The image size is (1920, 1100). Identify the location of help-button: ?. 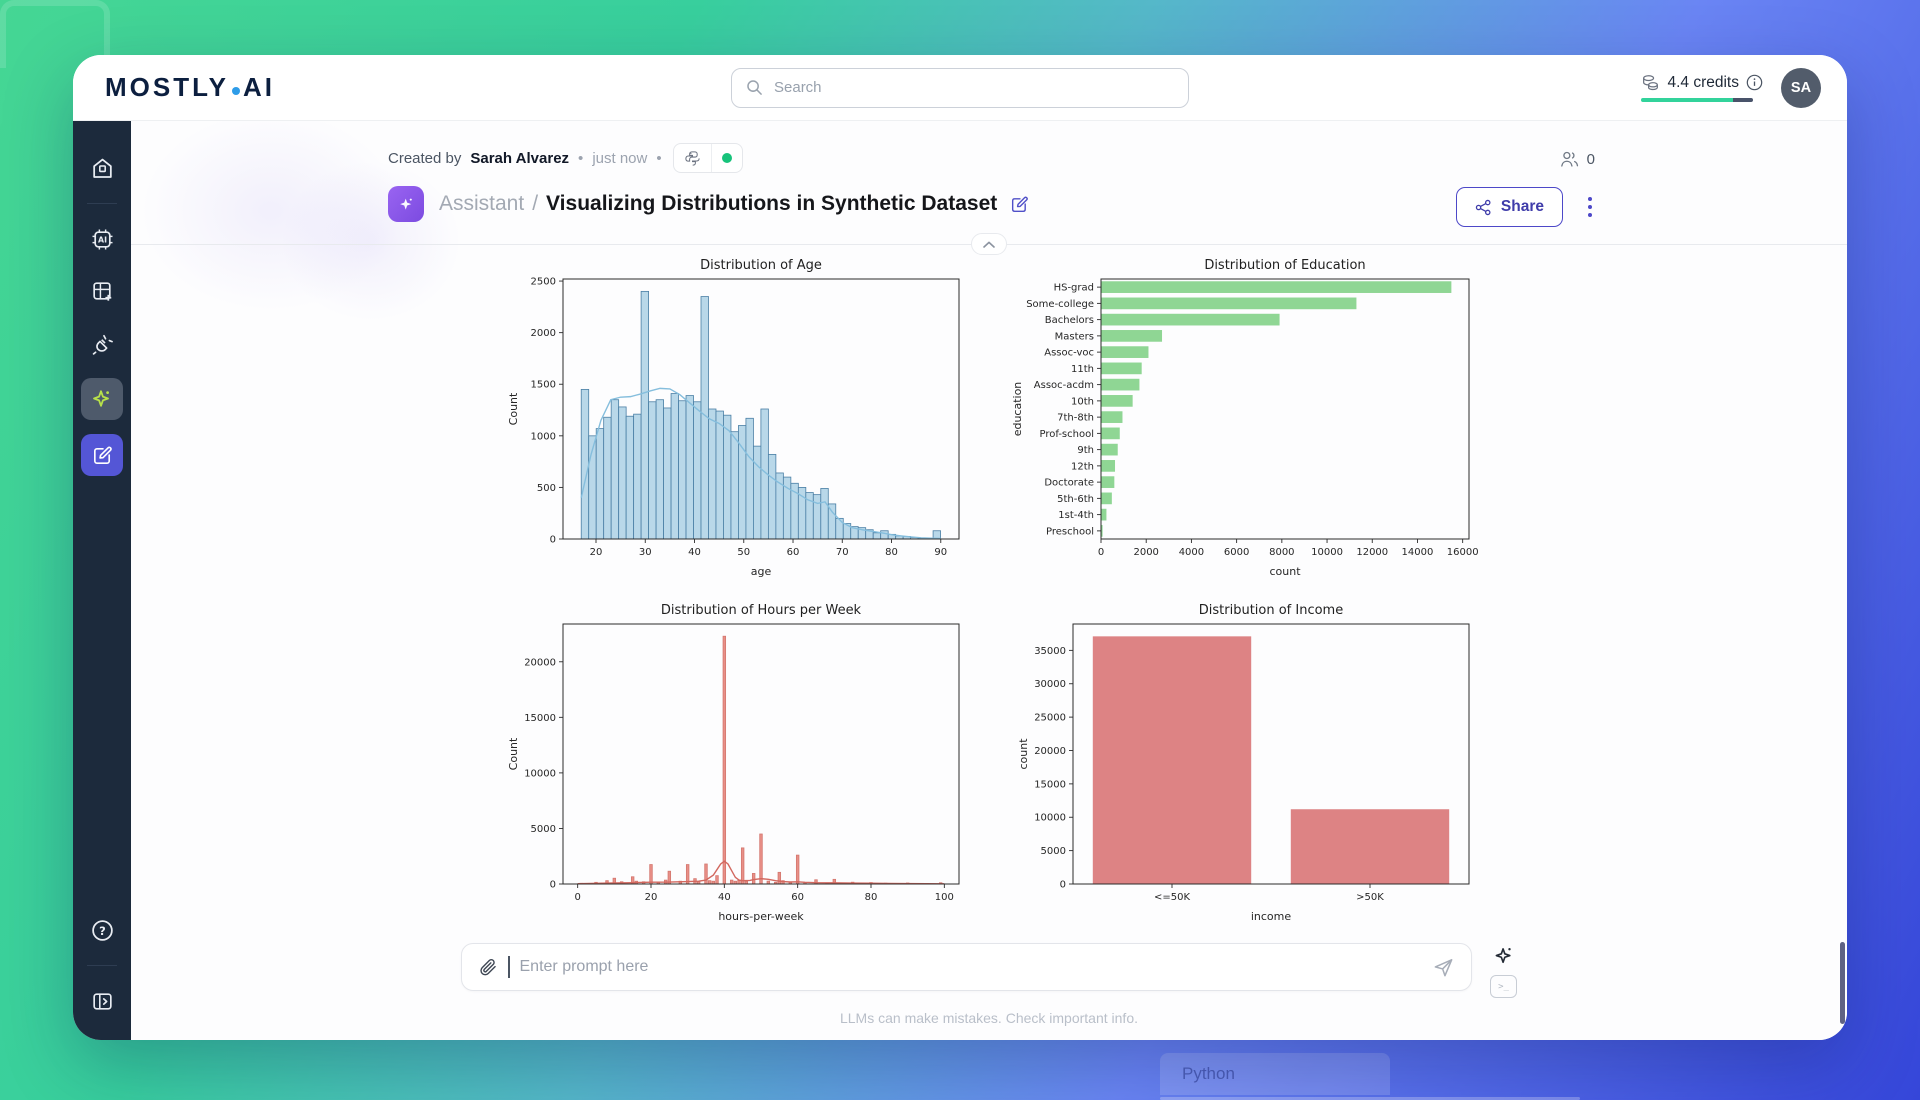
(102, 930).